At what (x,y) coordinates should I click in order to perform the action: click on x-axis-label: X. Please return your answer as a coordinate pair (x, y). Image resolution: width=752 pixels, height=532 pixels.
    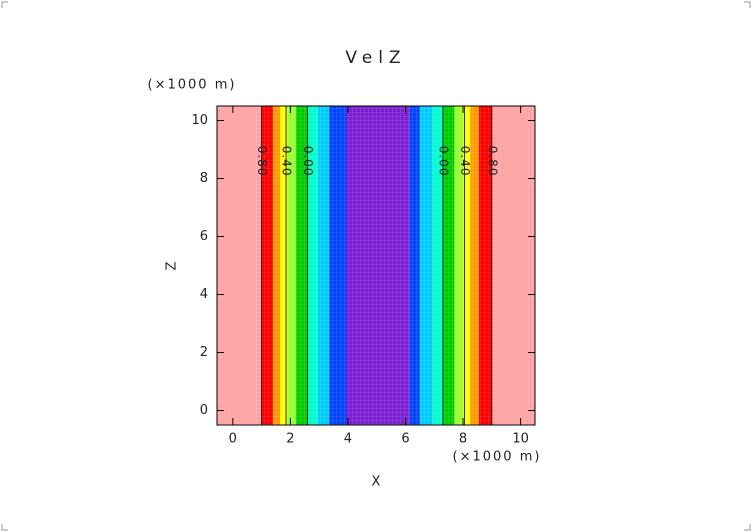
    Looking at the image, I should click on (376, 482).